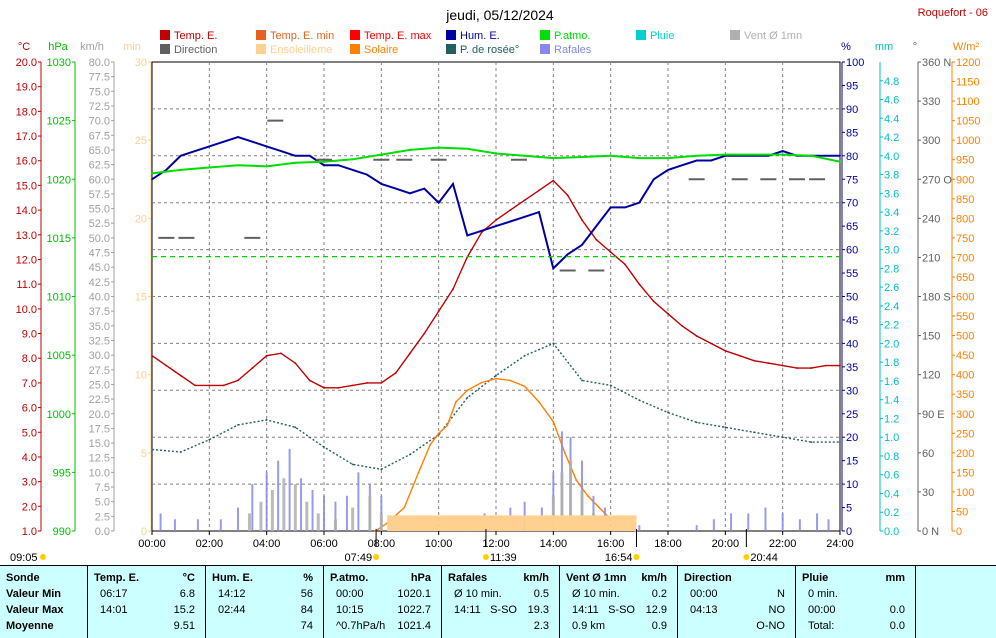 The width and height of the screenshot is (996, 638). I want to click on tick-label-rain: 2.2, so click(891, 326).